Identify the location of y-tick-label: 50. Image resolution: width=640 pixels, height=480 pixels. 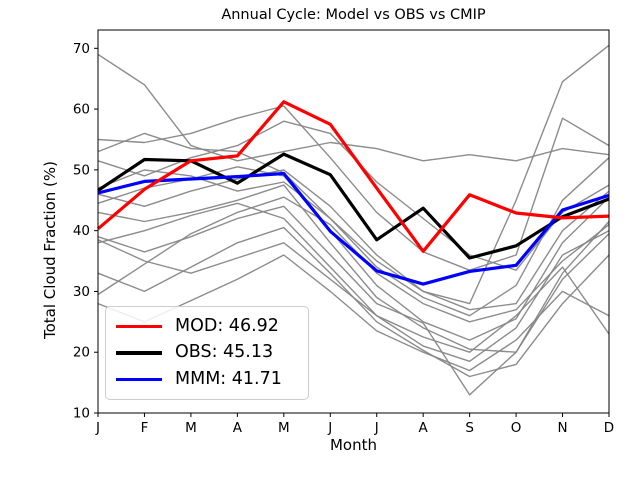
(81, 170).